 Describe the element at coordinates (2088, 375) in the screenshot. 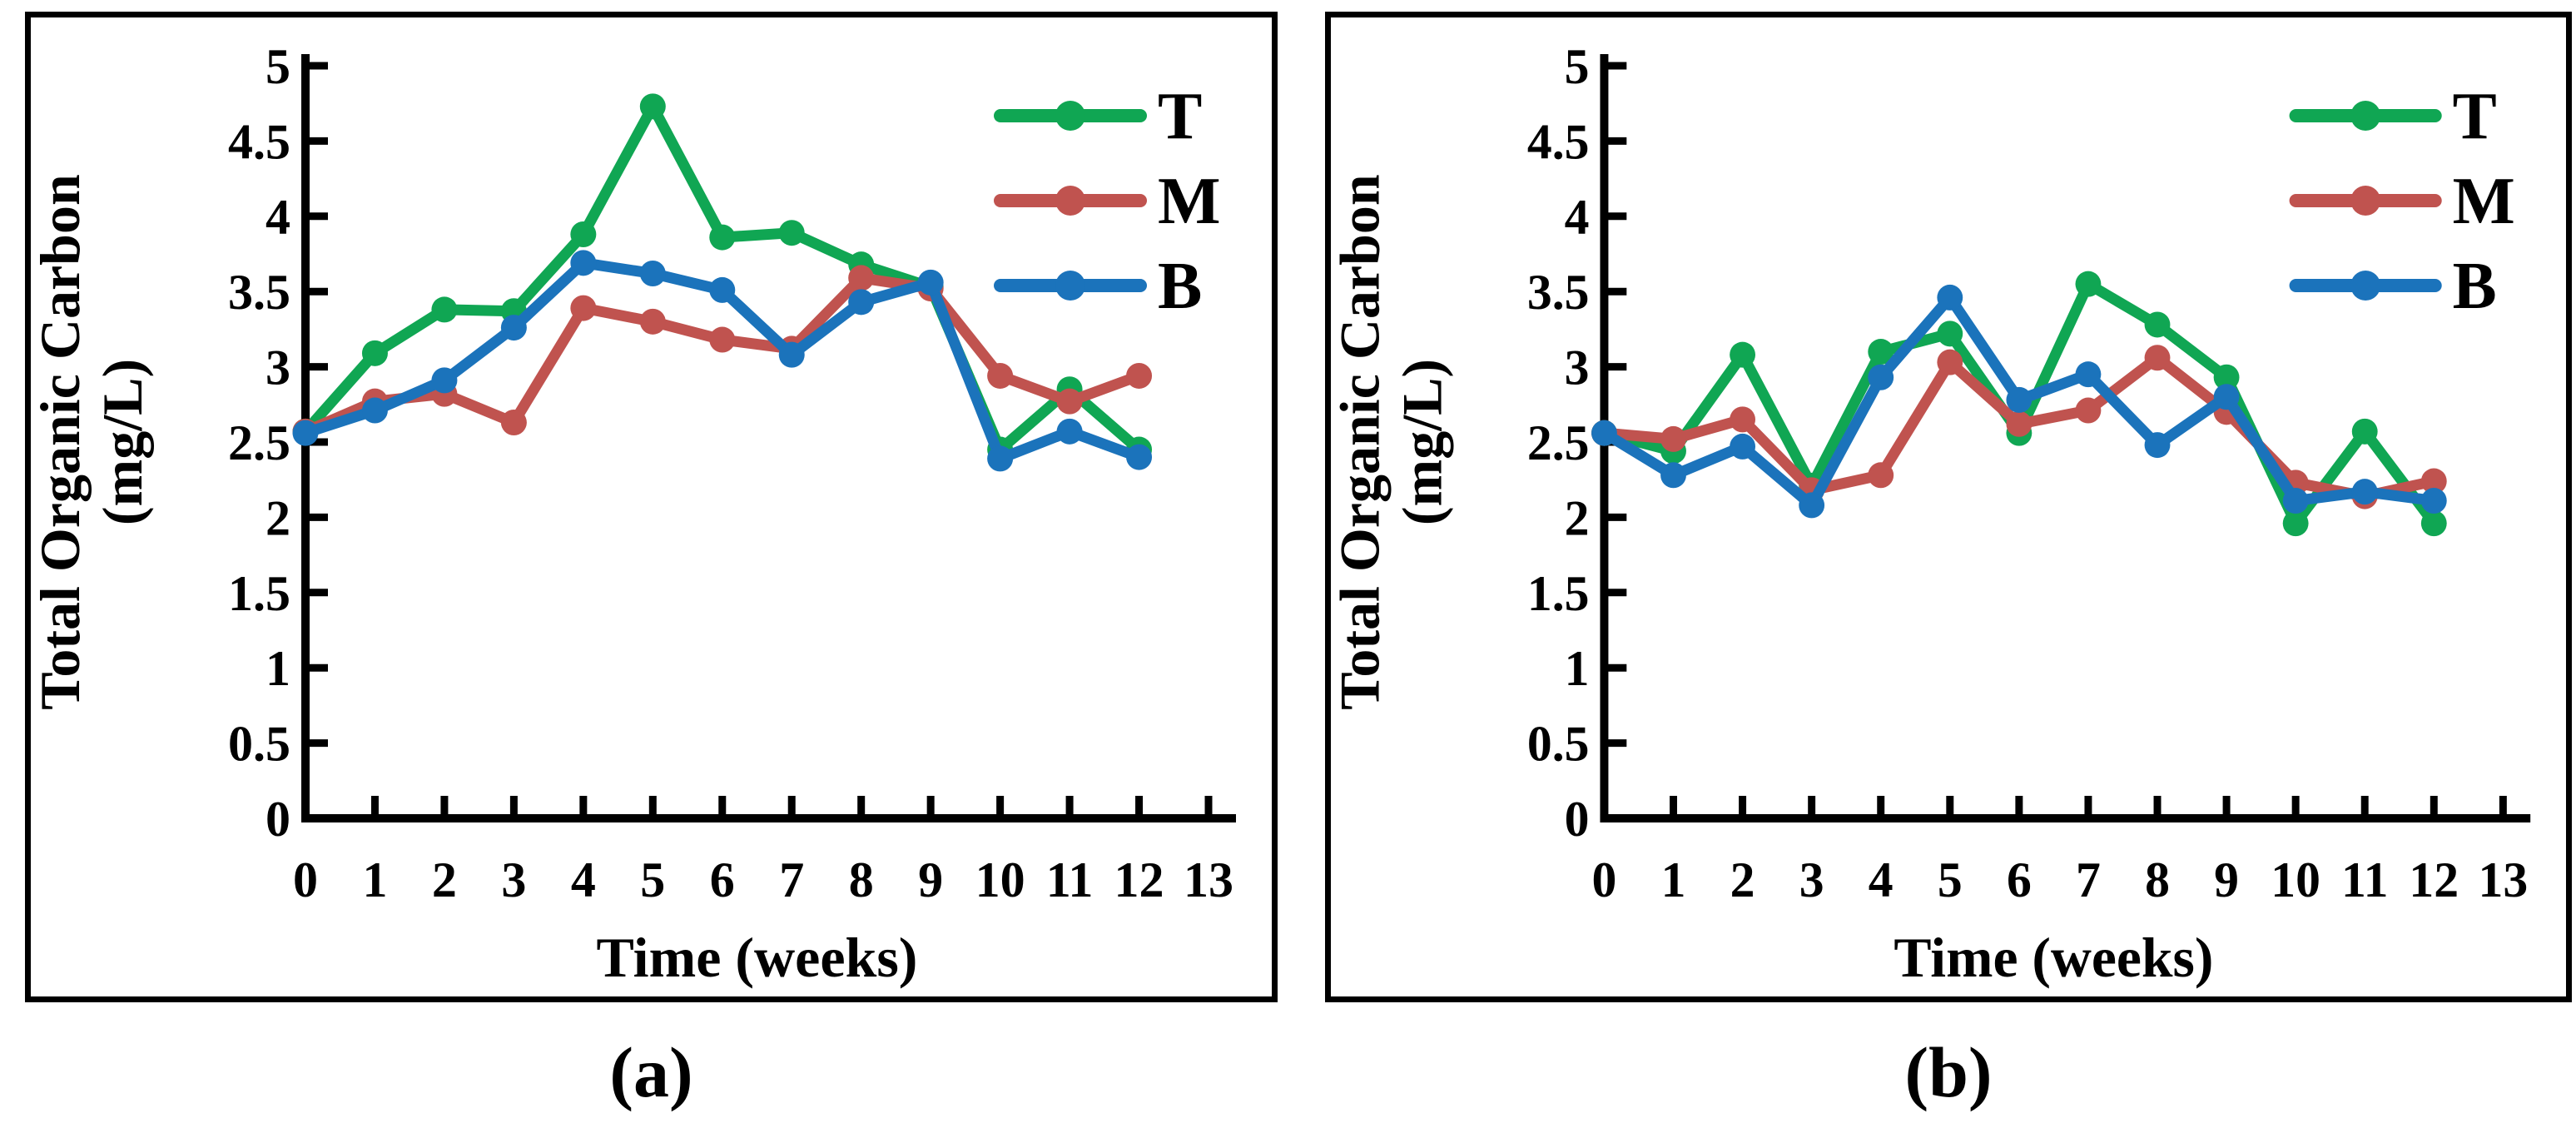

I see `data-point-B-week7` at that location.